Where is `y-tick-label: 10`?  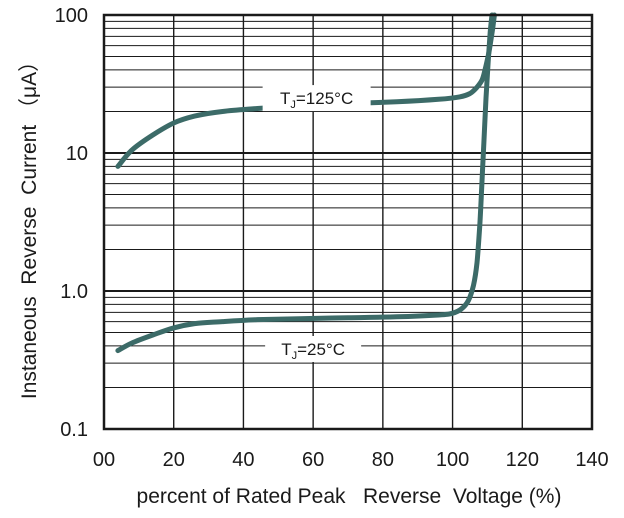 y-tick-label: 10 is located at coordinates (77, 154).